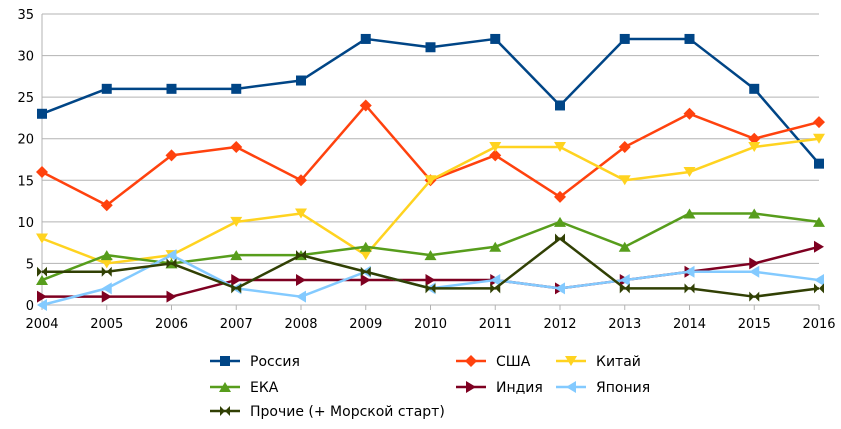 The image size is (841, 429). Describe the element at coordinates (818, 324) in the screenshot. I see `x-tick-label: 2016` at that location.